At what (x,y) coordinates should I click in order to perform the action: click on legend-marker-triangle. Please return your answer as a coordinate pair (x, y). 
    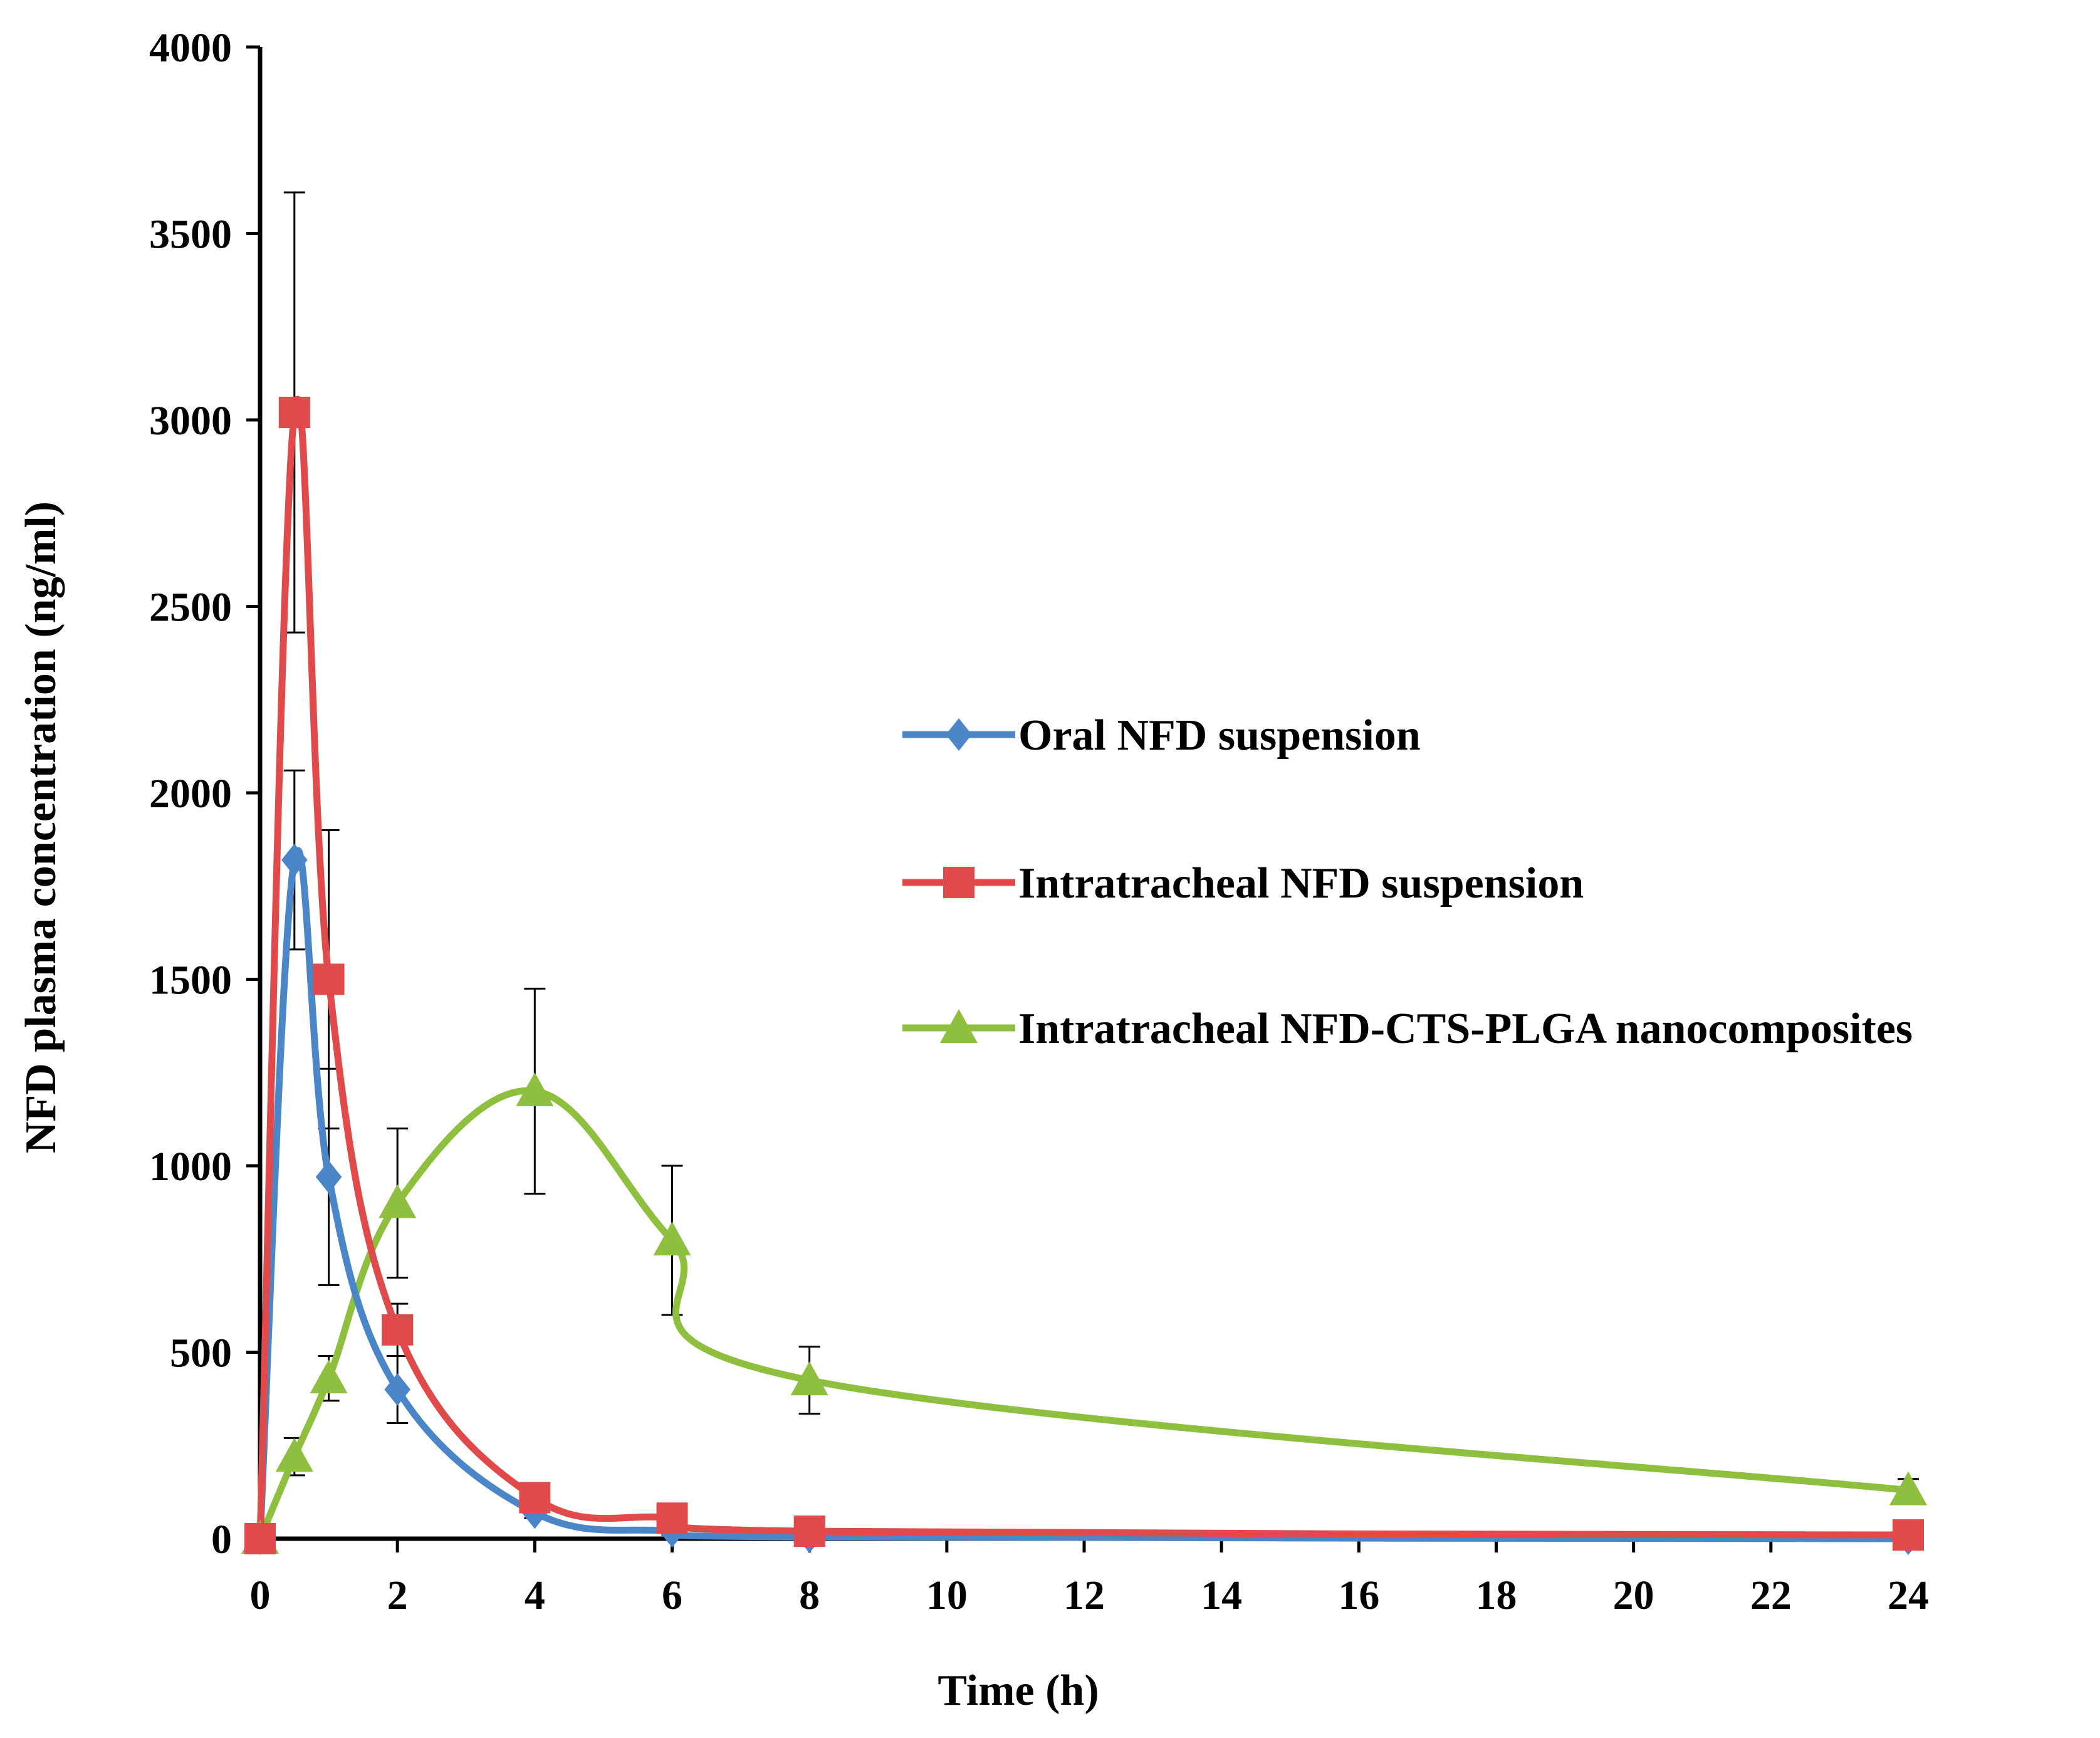
    Looking at the image, I should click on (959, 1026).